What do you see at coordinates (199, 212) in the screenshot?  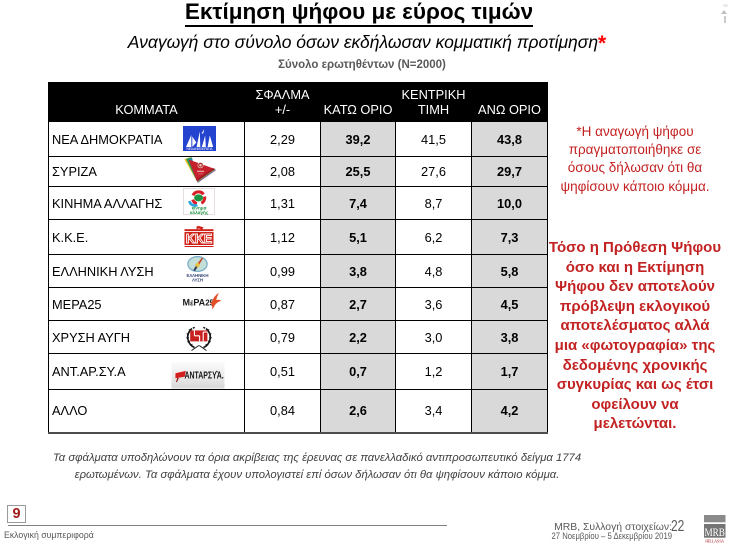 I see `svg-text: αλλαγής` at bounding box center [199, 212].